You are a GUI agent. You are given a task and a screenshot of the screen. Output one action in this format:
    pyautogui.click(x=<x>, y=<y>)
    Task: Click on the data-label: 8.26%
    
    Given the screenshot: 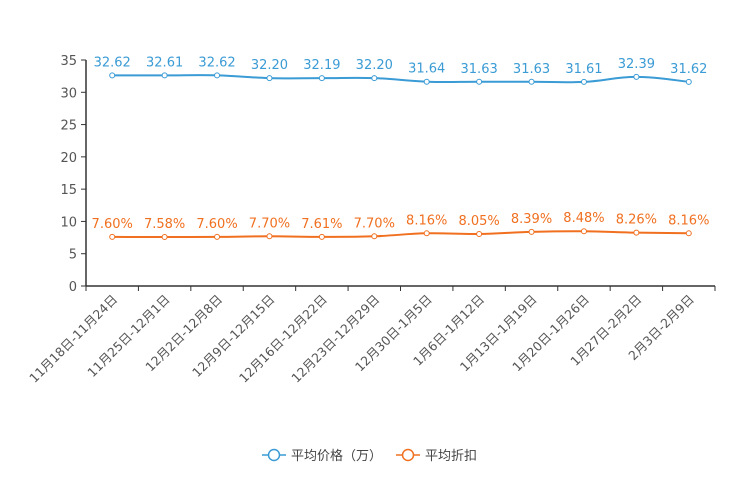 What is the action you would take?
    pyautogui.click(x=636, y=220)
    